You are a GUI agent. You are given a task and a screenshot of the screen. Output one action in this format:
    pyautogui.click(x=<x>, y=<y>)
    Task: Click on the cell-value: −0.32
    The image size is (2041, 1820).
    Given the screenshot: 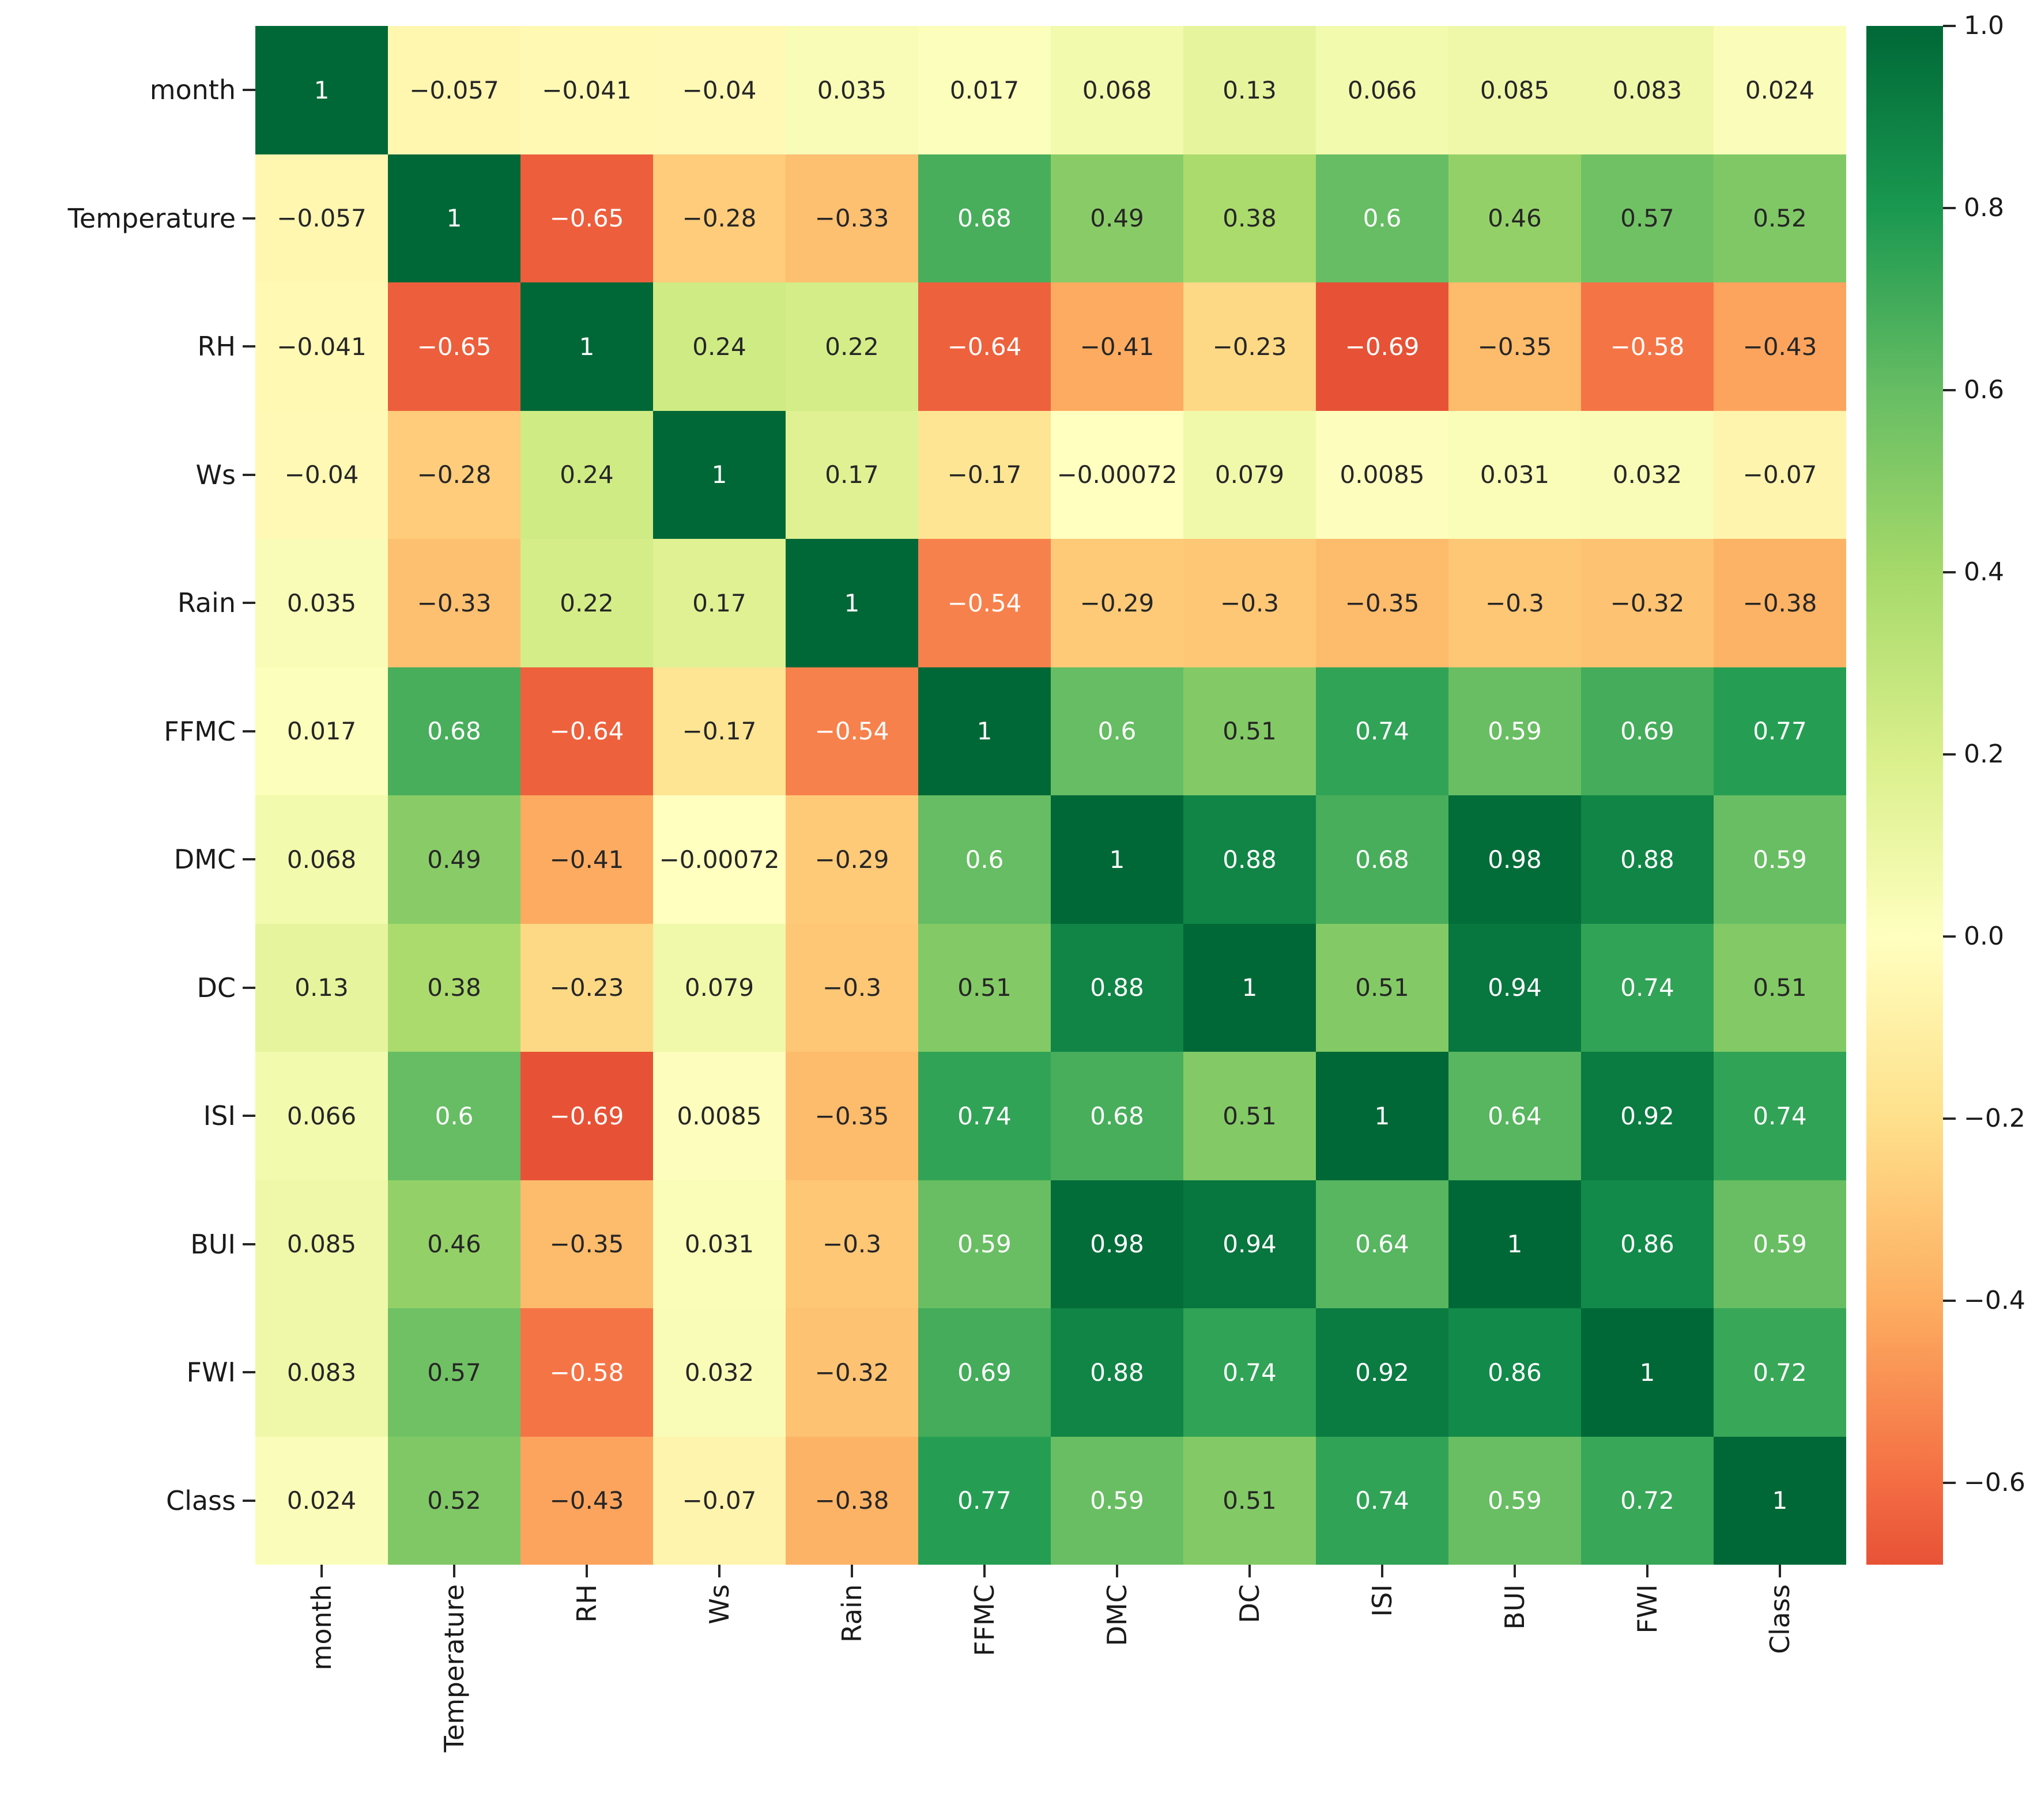 What is the action you would take?
    pyautogui.click(x=1648, y=602)
    